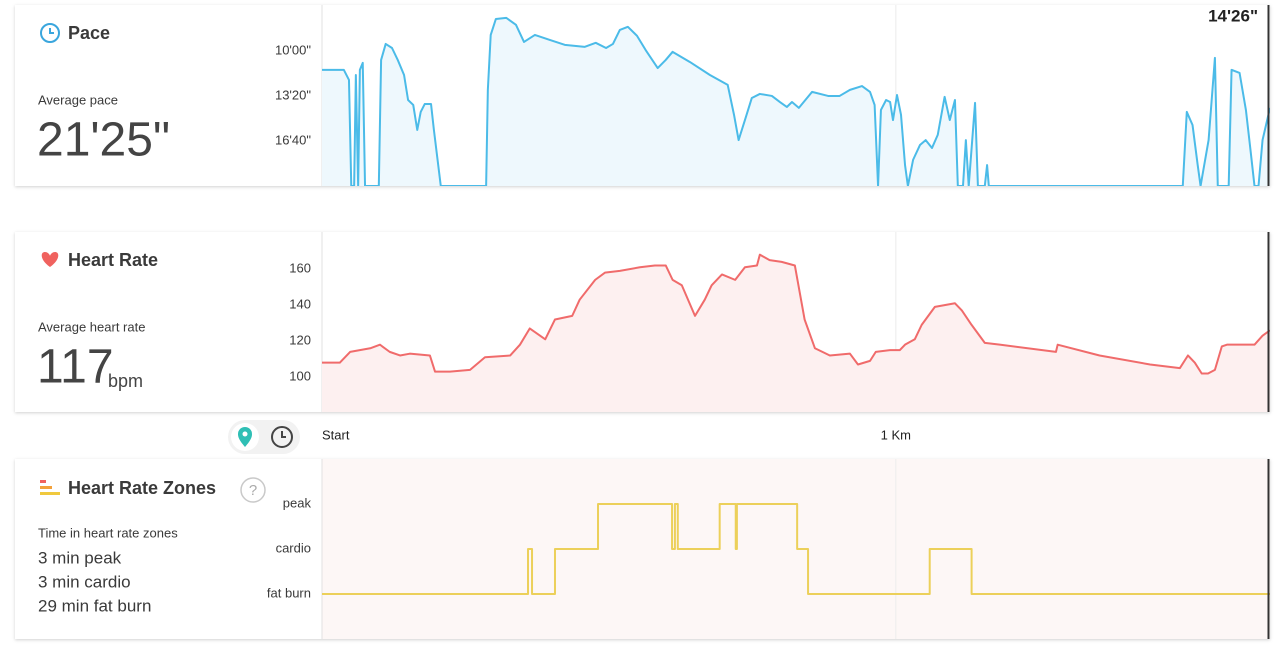  What do you see at coordinates (289, 592) in the screenshot?
I see `y-tick-label: fat burn` at bounding box center [289, 592].